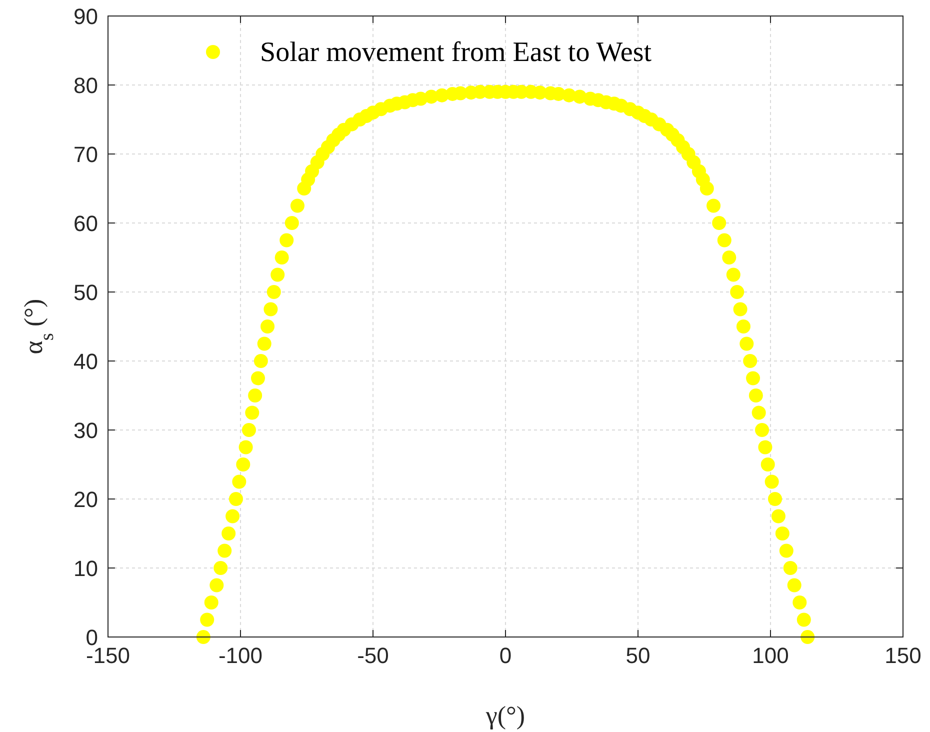 The image size is (930, 732). I want to click on y-tick-label: 50, so click(86, 292).